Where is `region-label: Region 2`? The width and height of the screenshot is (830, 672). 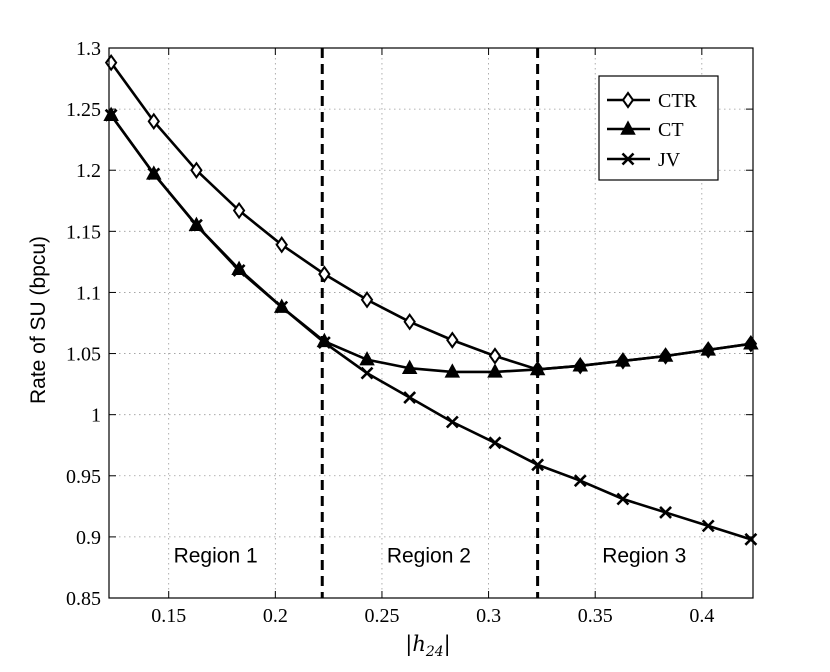
region-label: Region 2 is located at coordinates (429, 556).